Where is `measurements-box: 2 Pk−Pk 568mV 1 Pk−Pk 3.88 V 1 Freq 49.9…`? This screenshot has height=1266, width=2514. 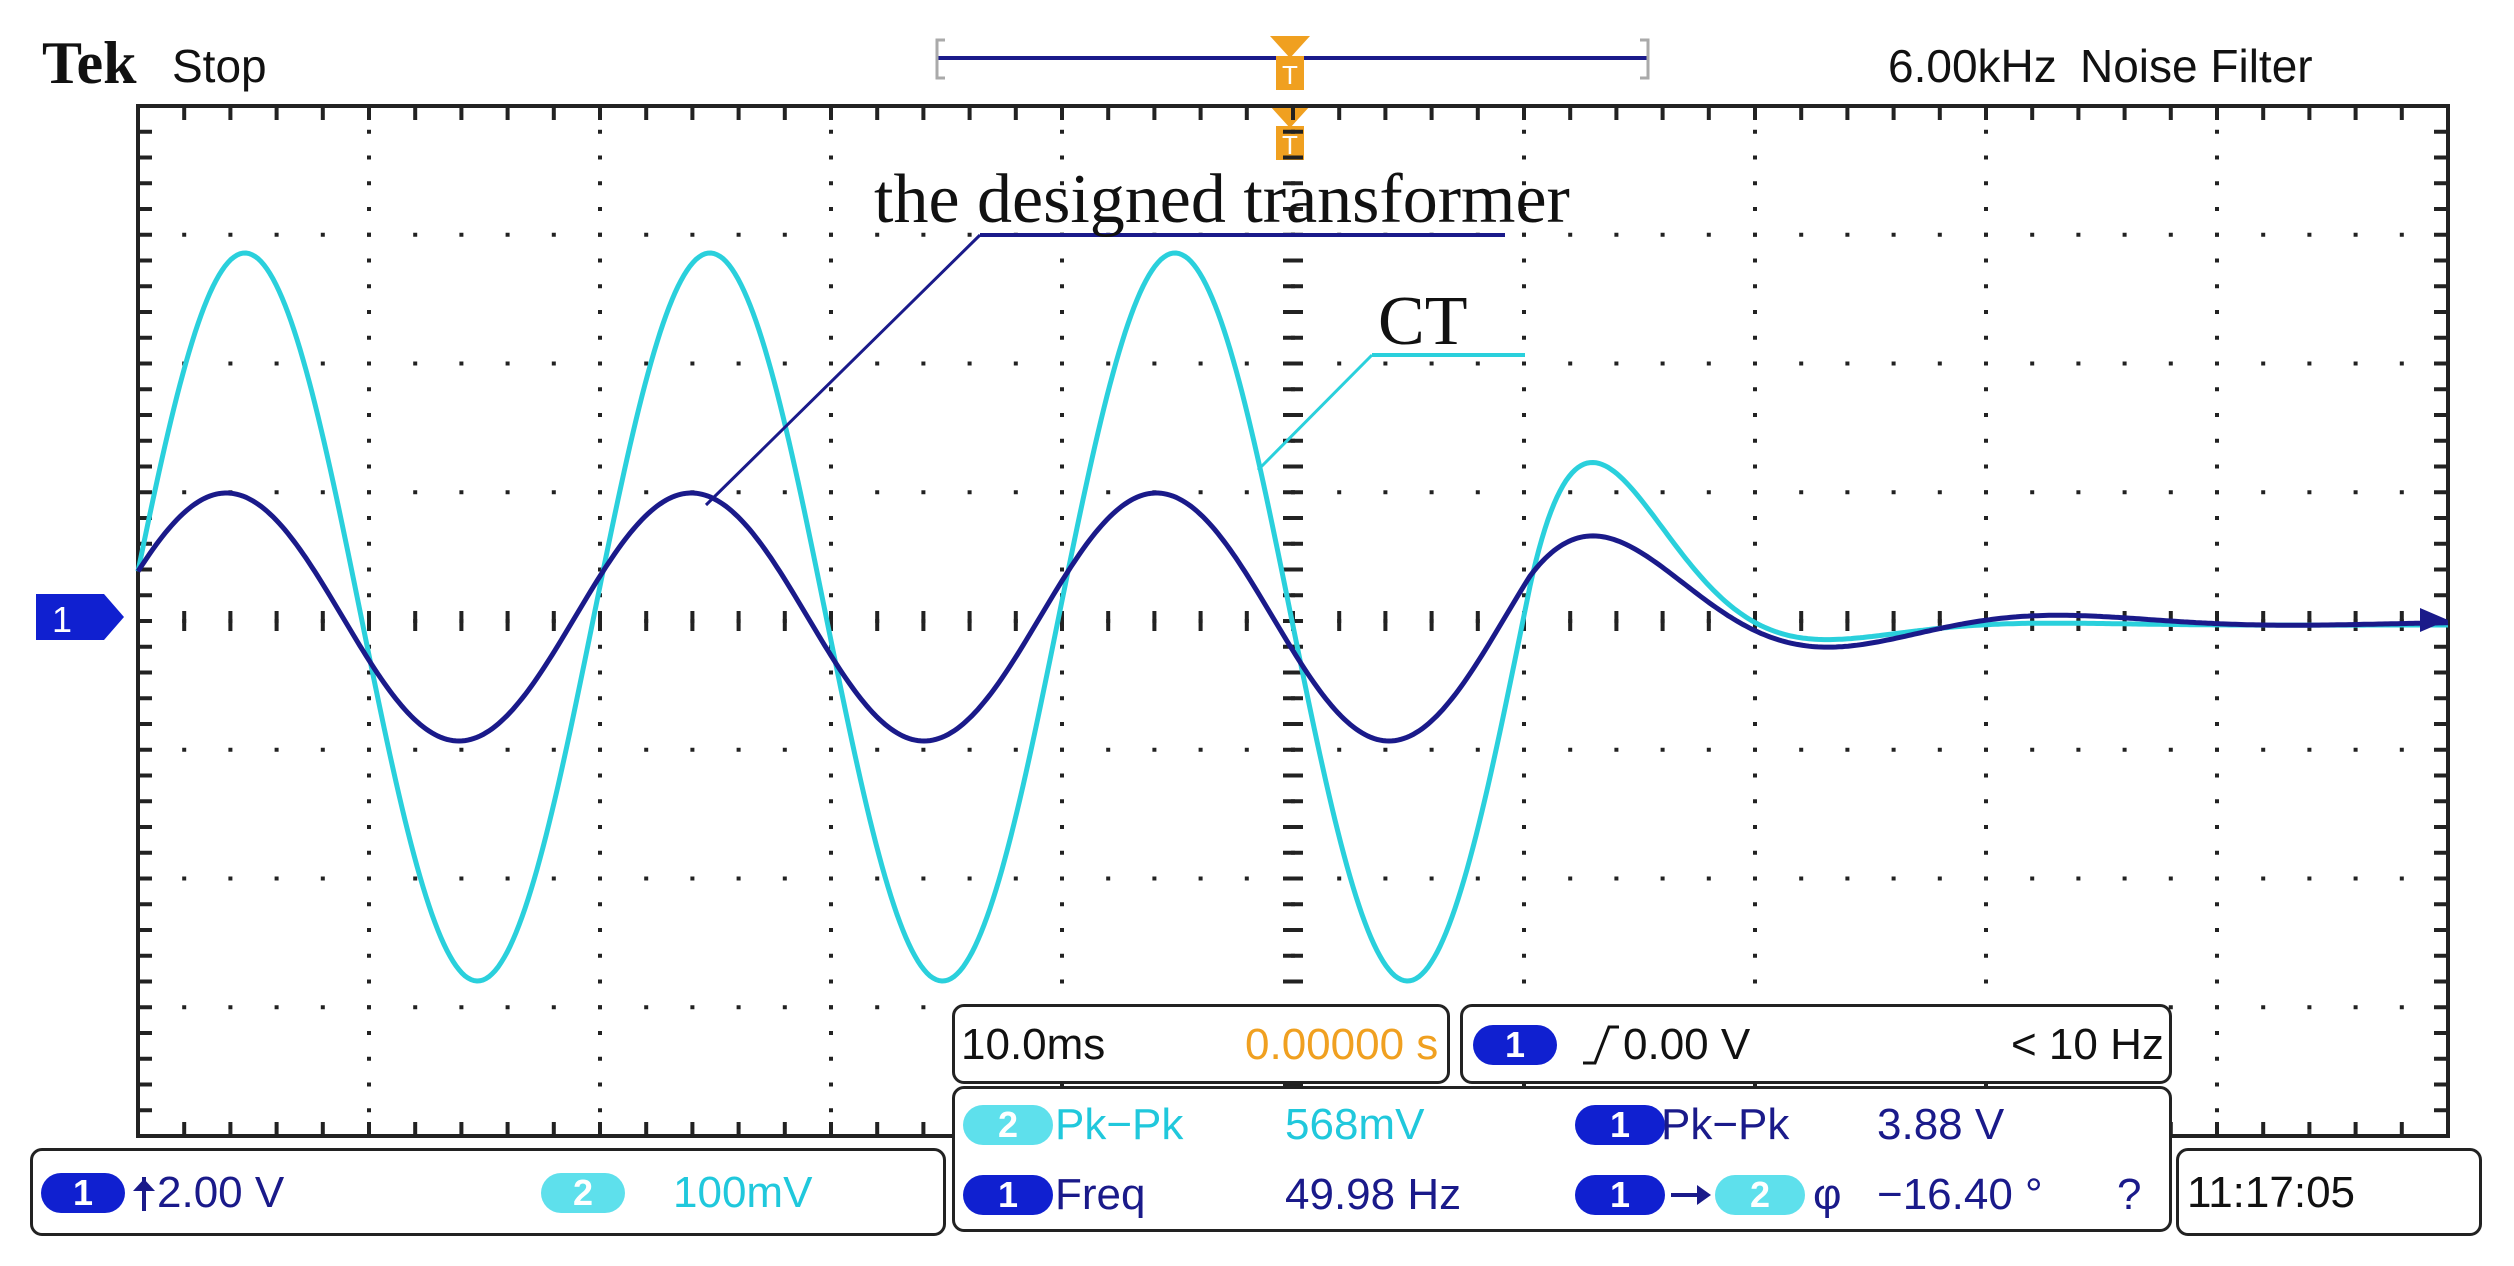 measurements-box: 2 Pk−Pk 568mV 1 Pk−Pk 3.88 V 1 Freq 49.9… is located at coordinates (1562, 1159).